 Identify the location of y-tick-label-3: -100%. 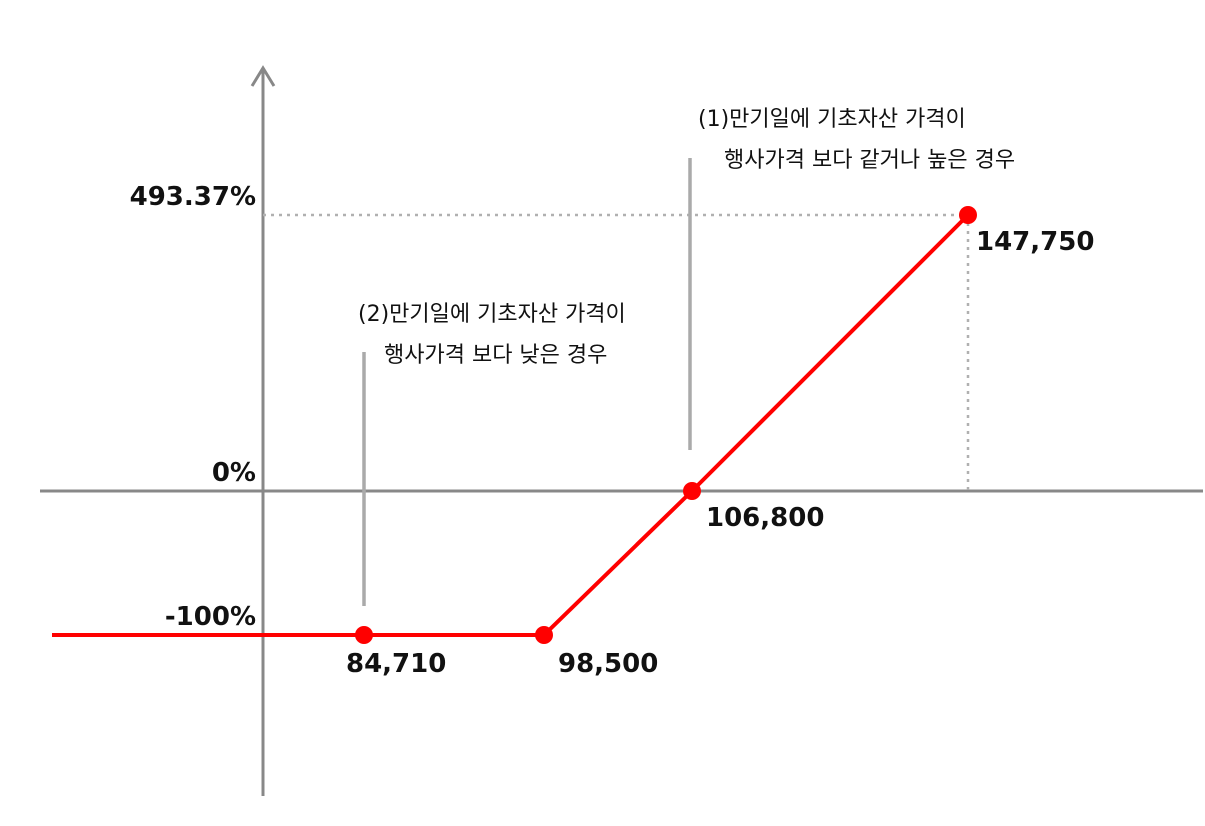
(210, 617).